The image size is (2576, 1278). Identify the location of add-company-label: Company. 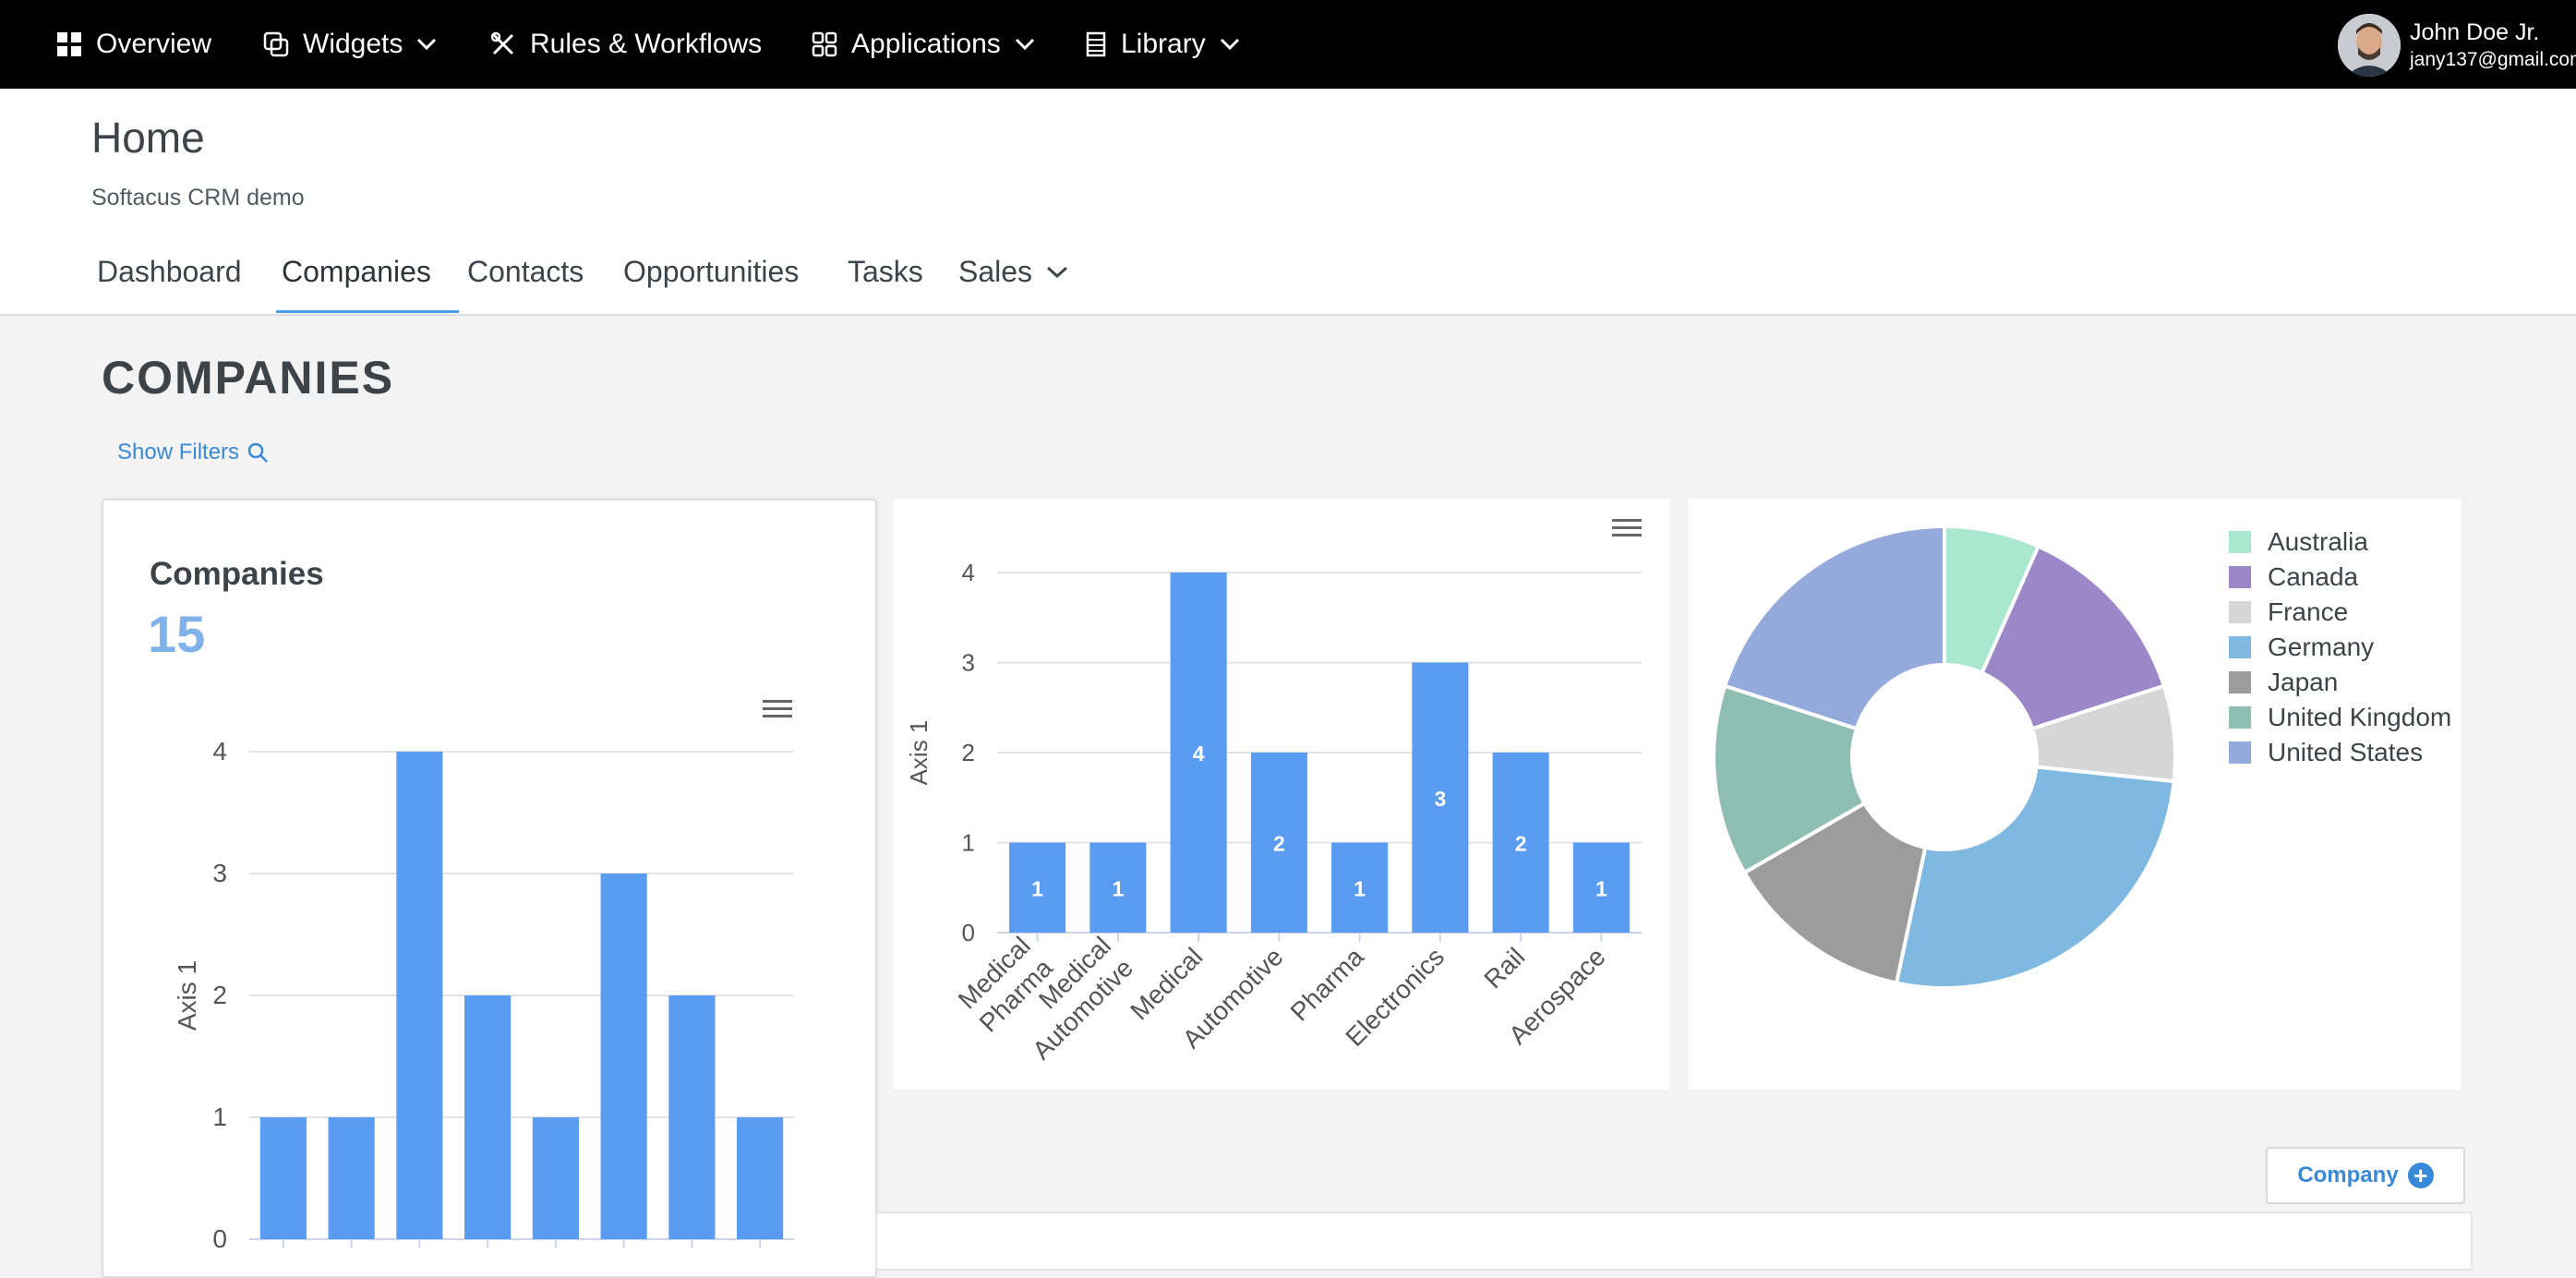
(2348, 1175).